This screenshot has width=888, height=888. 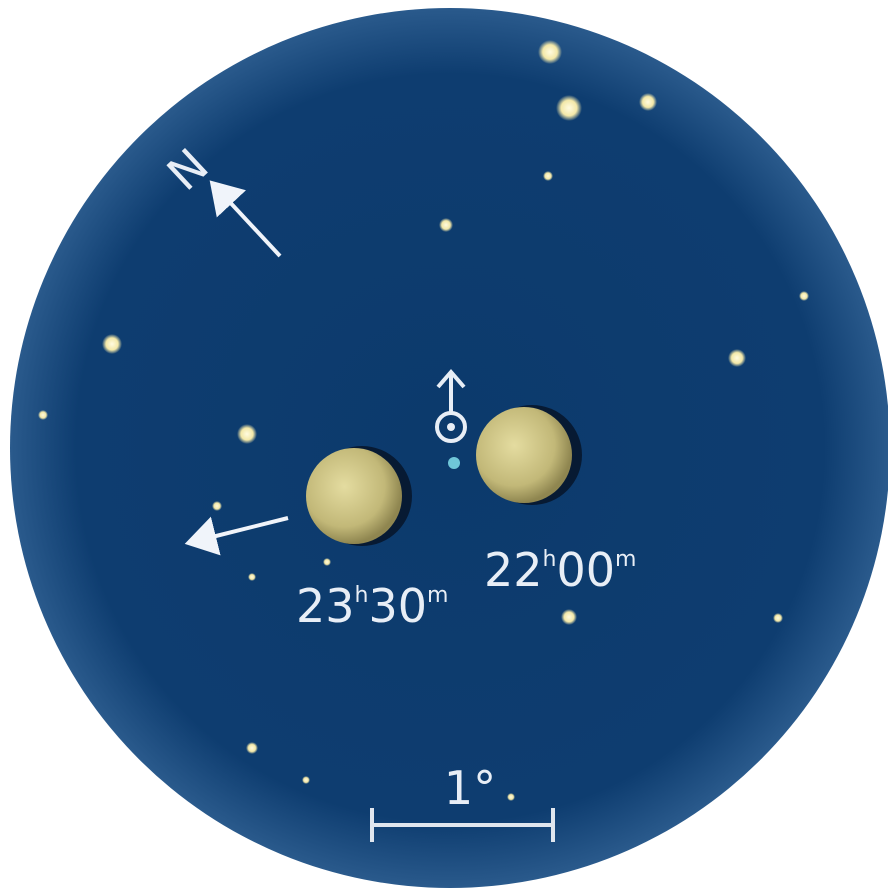 What do you see at coordinates (398, 606) in the screenshot?
I see `minutes: 30` at bounding box center [398, 606].